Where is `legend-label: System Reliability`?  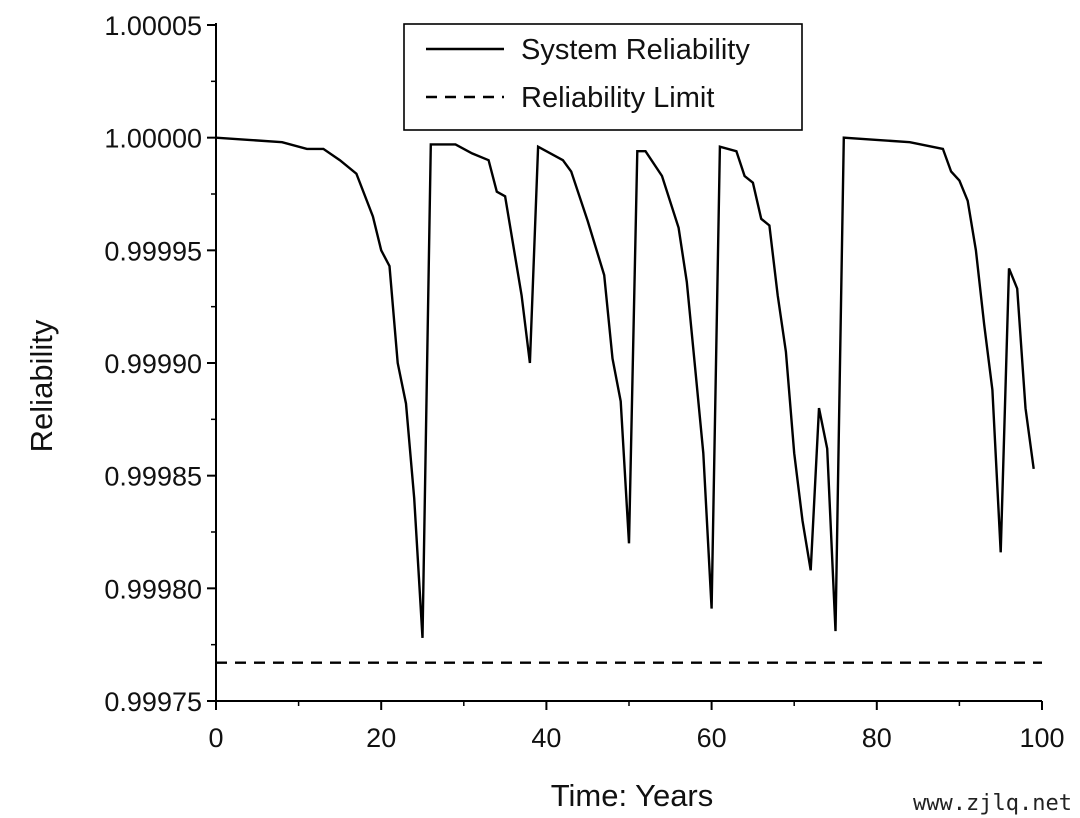 legend-label: System Reliability is located at coordinates (635, 50).